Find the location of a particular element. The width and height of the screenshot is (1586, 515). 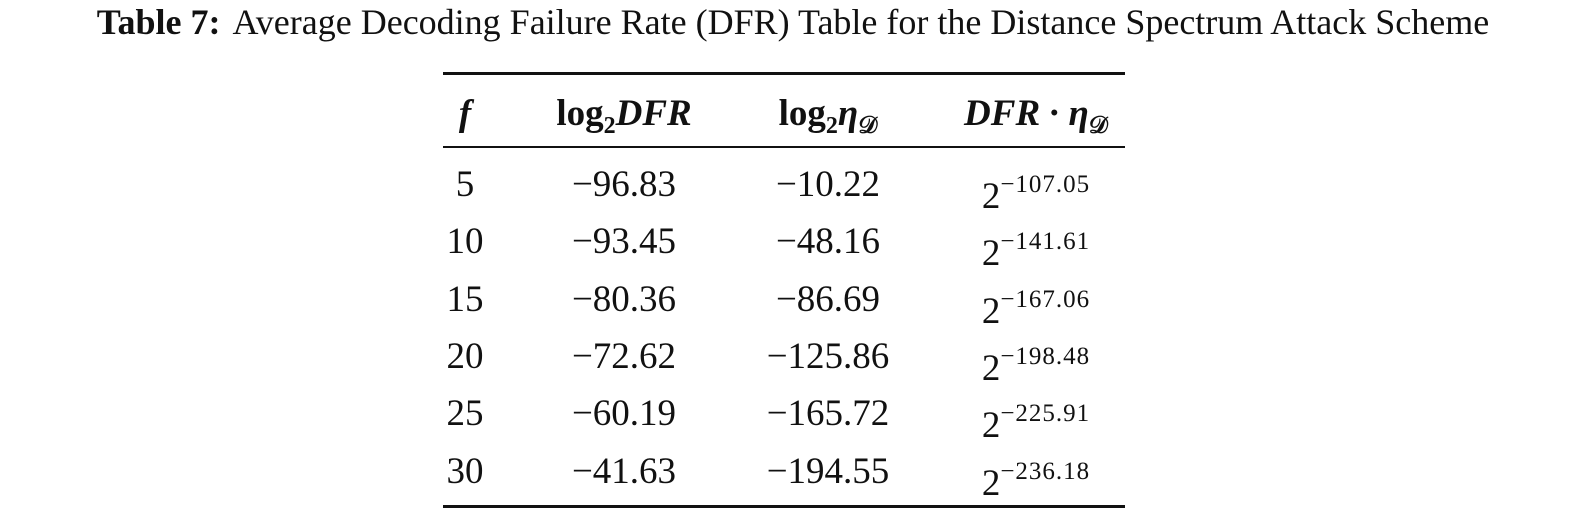

table-cell: 10 is located at coordinates (465, 242).